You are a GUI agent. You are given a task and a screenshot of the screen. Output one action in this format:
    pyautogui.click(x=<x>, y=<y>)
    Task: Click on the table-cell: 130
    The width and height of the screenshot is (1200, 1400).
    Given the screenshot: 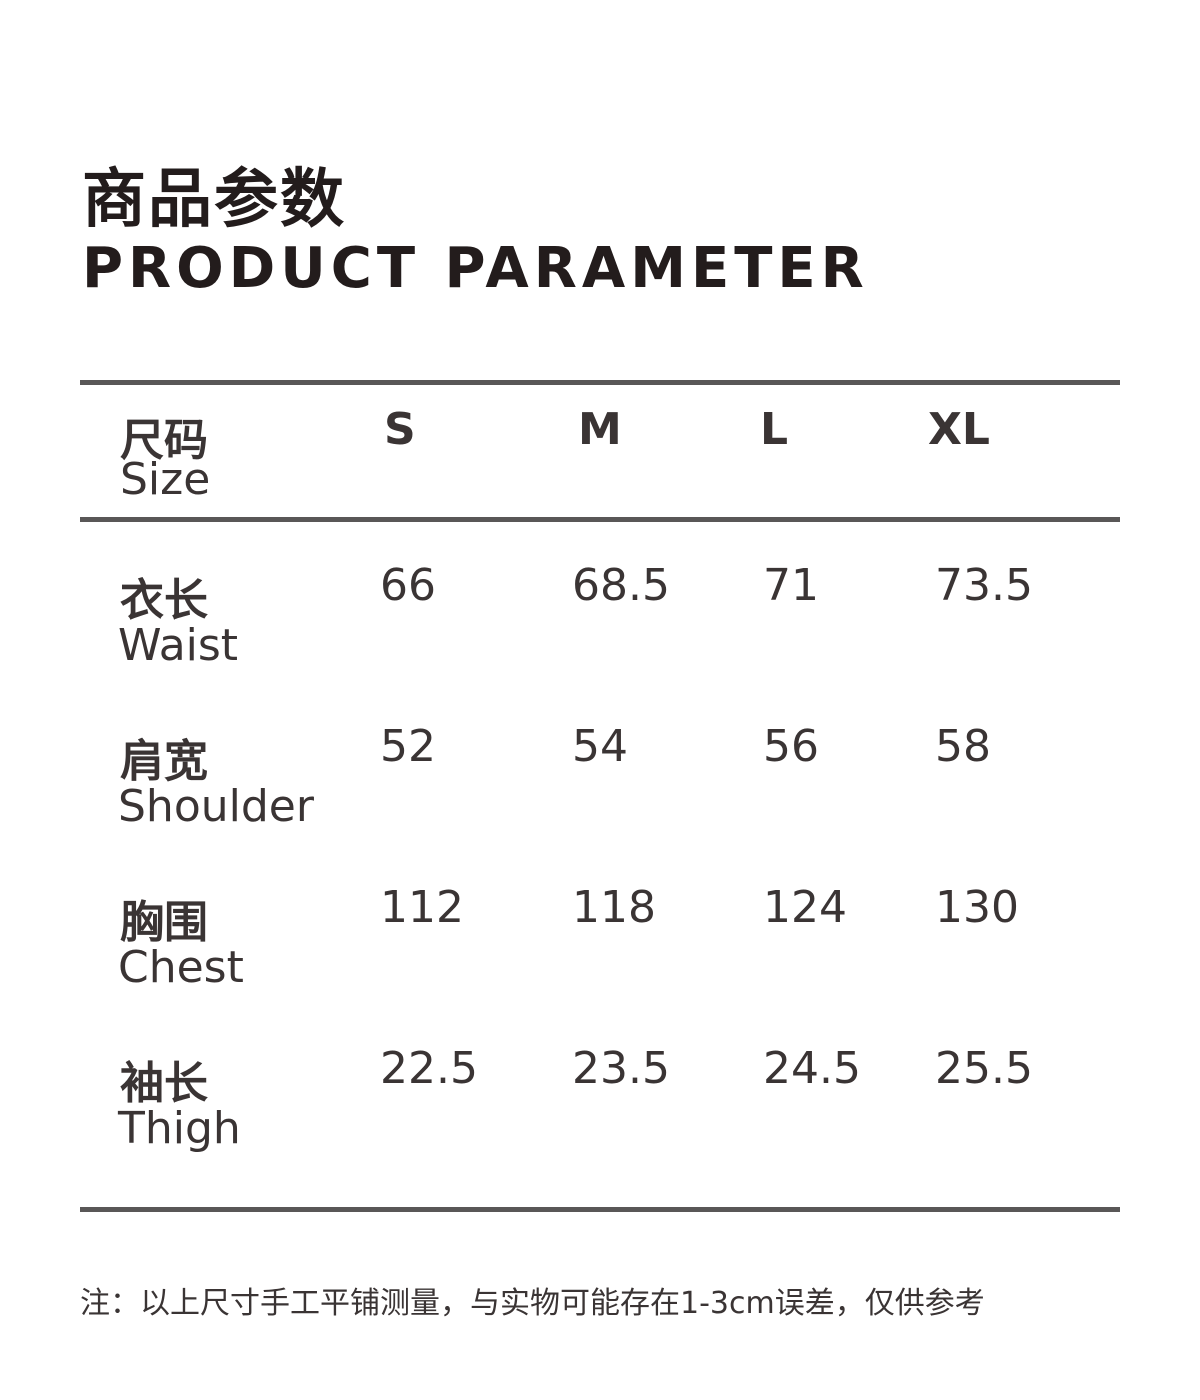 What is the action you would take?
    pyautogui.click(x=977, y=907)
    